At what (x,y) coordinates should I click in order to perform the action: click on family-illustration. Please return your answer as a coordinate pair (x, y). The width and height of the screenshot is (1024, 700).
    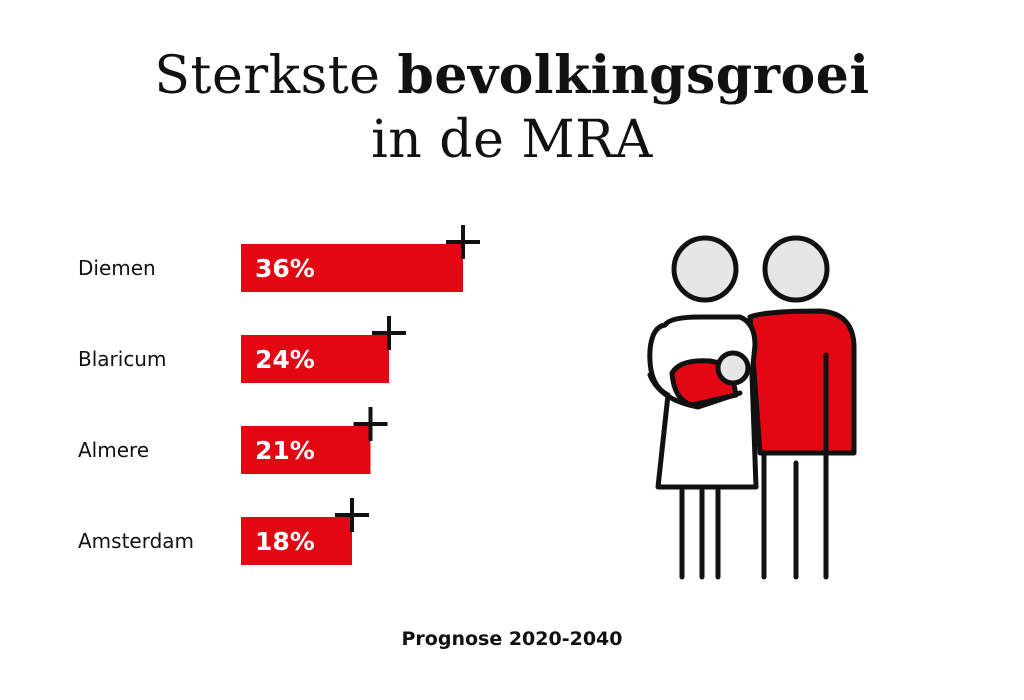
    Looking at the image, I should click on (752, 407).